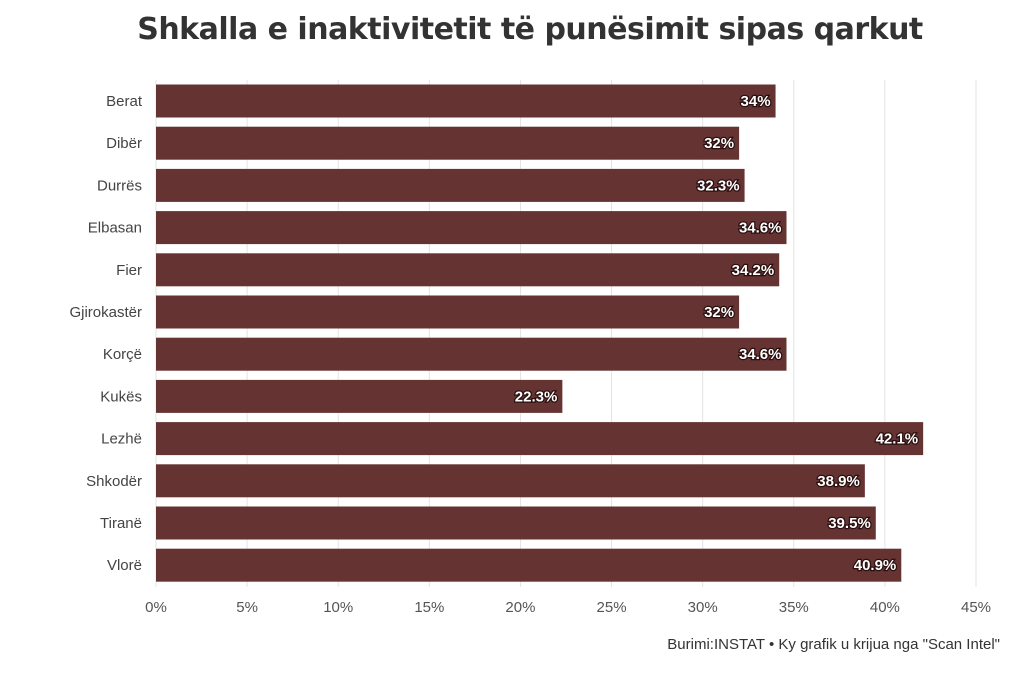 This screenshot has width=1024, height=680. Describe the element at coordinates (129, 270) in the screenshot. I see `category-label: Fier` at that location.